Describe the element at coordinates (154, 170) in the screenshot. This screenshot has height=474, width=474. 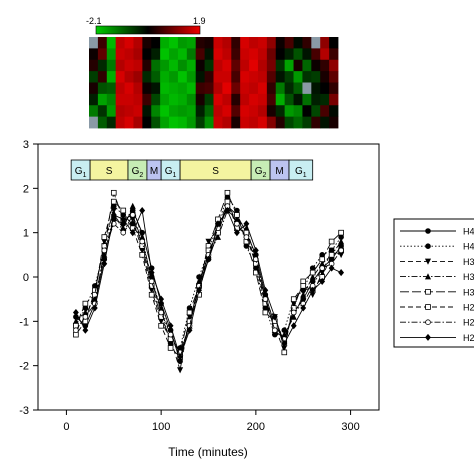
I see `phase-block: M` at that location.